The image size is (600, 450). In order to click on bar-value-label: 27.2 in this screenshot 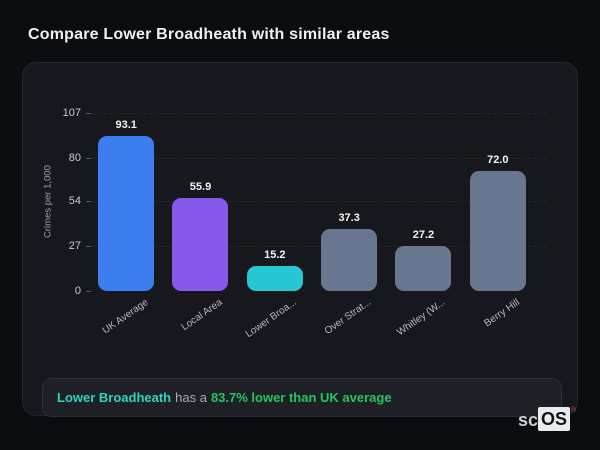, I will do `click(423, 234)`.